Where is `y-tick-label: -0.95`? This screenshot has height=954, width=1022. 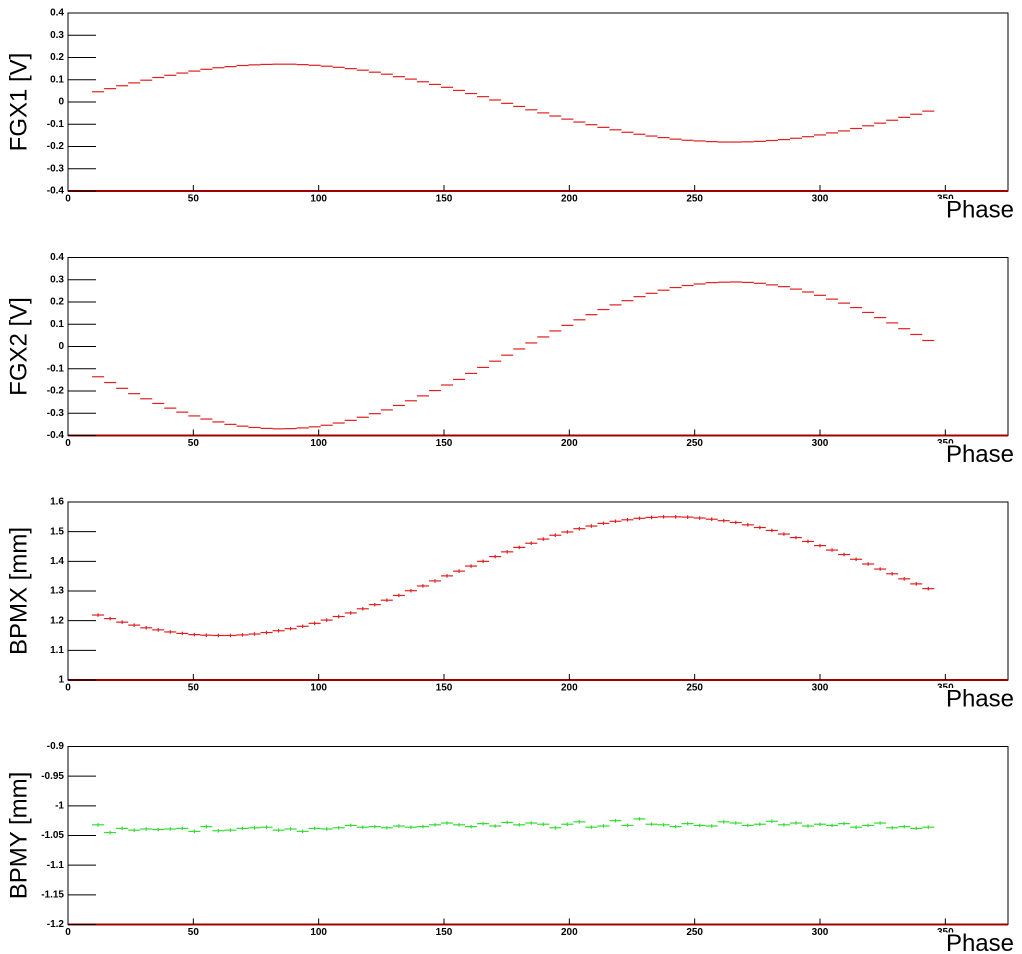
y-tick-label: -0.95 is located at coordinates (52, 776).